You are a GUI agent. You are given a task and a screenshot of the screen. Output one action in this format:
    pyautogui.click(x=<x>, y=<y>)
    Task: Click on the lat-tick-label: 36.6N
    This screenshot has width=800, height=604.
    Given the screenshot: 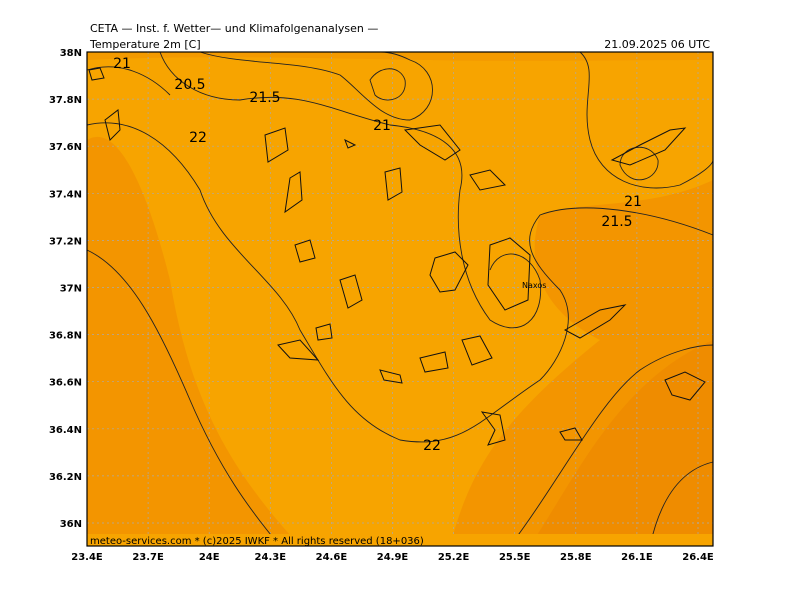 What is the action you would take?
    pyautogui.click(x=65, y=383)
    